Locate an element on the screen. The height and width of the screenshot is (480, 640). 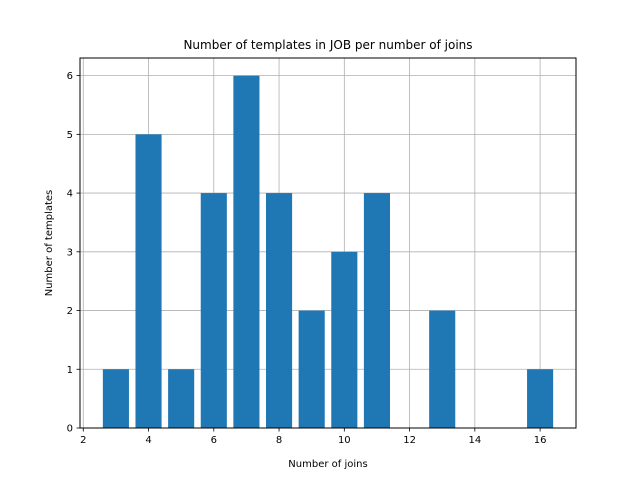
x-axis-label: Number of joins is located at coordinates (327, 464).